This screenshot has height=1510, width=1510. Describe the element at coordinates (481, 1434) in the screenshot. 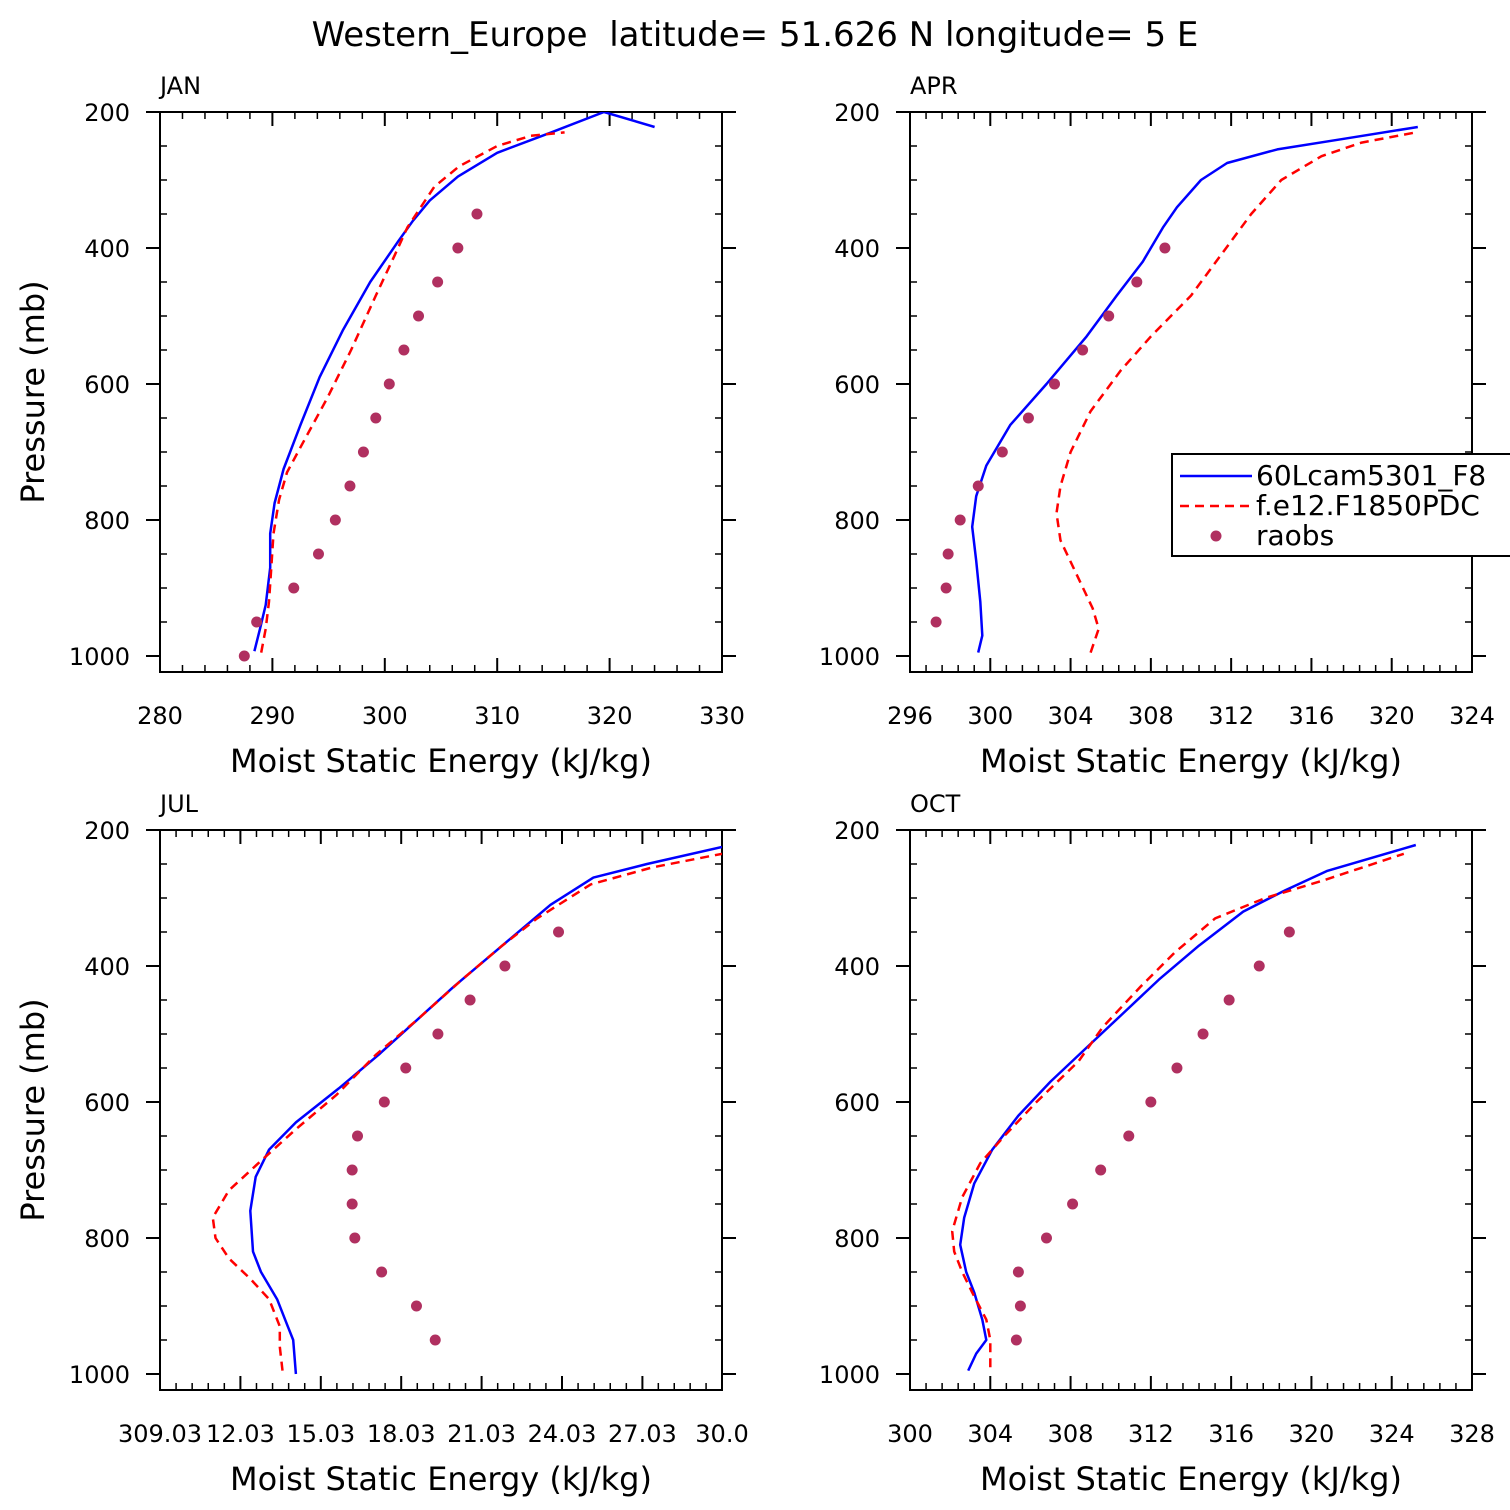

I see `x-tick-label: 21.03` at that location.